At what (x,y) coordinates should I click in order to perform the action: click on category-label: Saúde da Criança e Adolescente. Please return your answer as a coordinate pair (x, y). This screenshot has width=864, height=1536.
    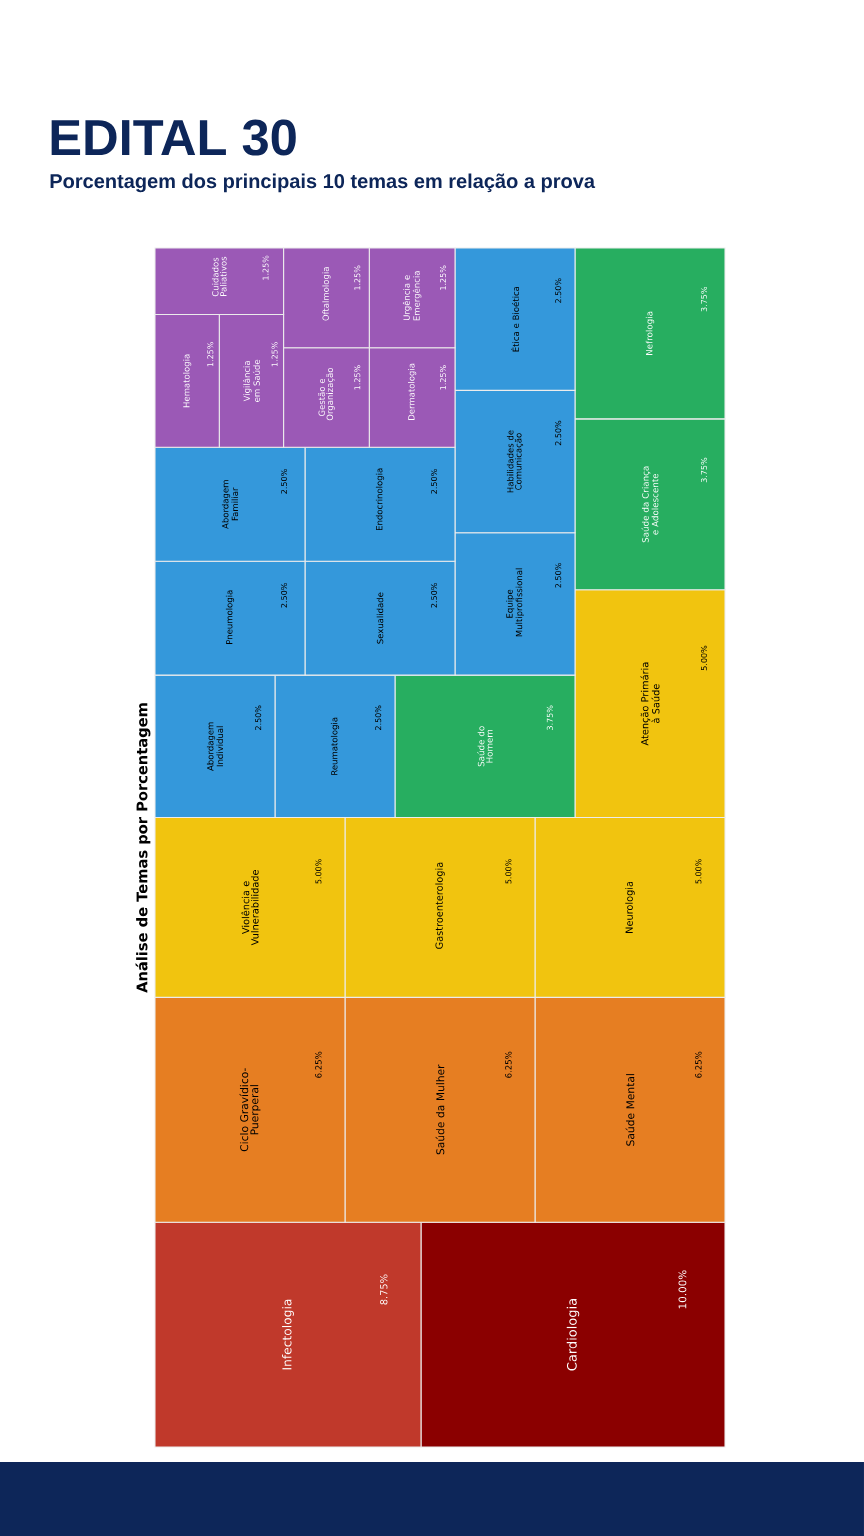
    Looking at the image, I should click on (650, 504).